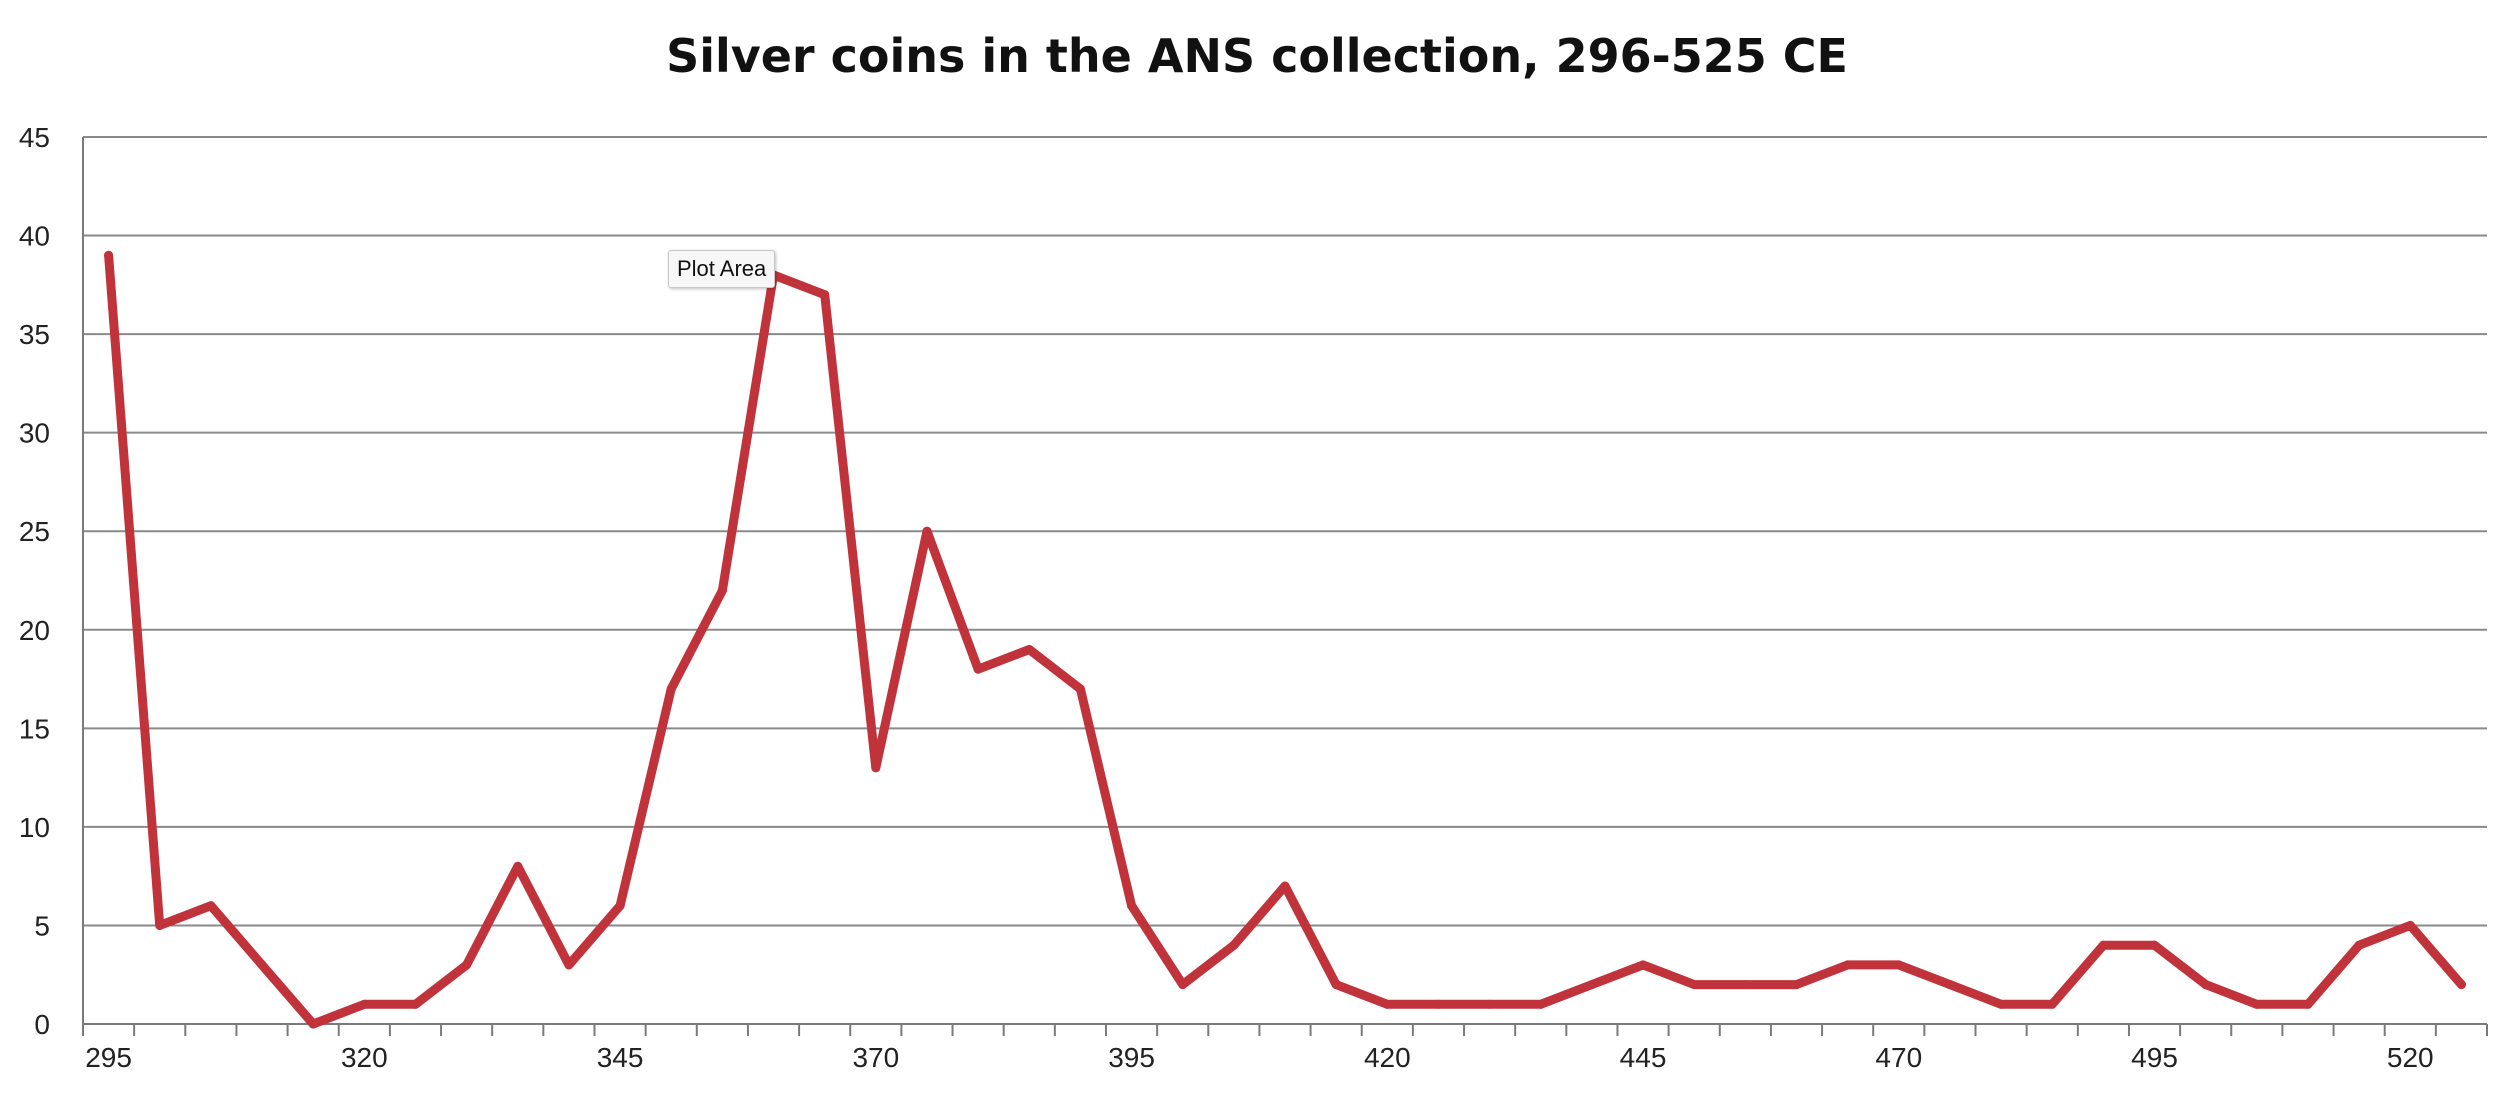 The width and height of the screenshot is (2502, 1100). What do you see at coordinates (2154, 1057) in the screenshot?
I see `x-tick-label: 495` at bounding box center [2154, 1057].